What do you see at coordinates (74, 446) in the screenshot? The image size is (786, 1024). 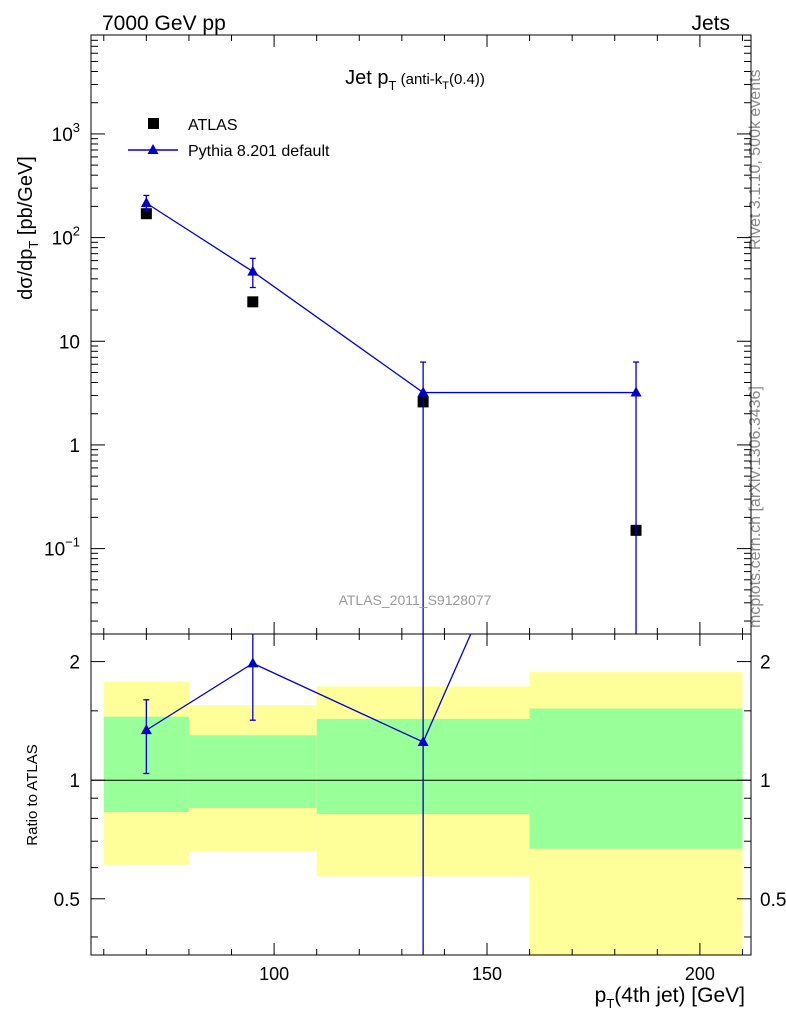 I see `y-tick-label: 1` at bounding box center [74, 446].